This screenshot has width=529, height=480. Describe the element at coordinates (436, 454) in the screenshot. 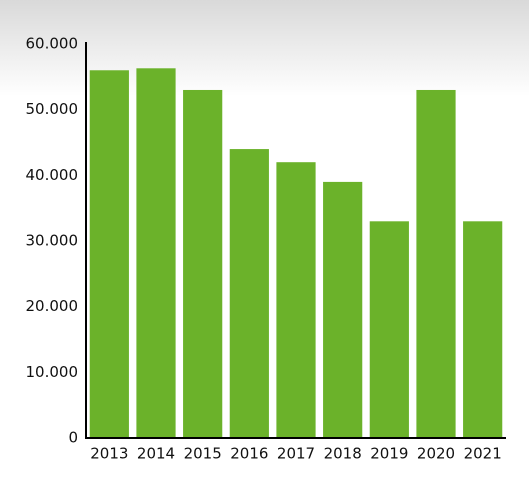

I see `x-tick-label: 2020` at that location.